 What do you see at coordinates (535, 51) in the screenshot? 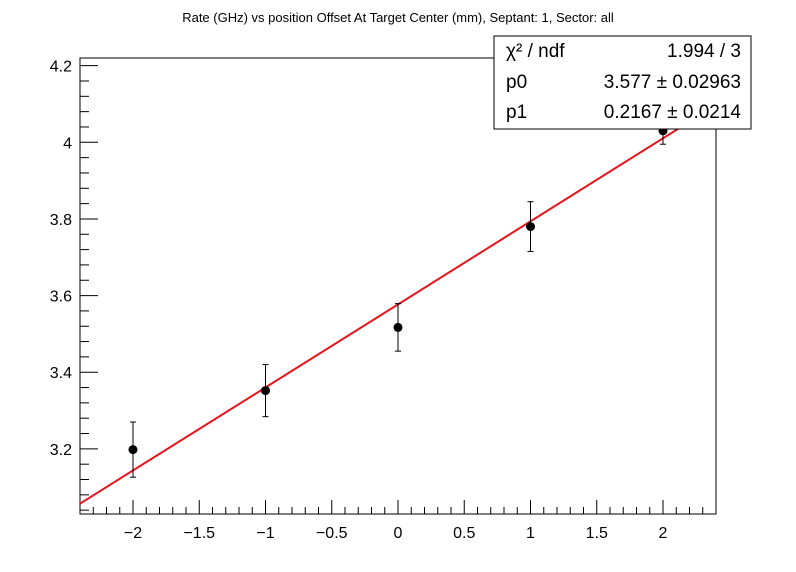
I see `stats-label: χ² / ndf` at bounding box center [535, 51].